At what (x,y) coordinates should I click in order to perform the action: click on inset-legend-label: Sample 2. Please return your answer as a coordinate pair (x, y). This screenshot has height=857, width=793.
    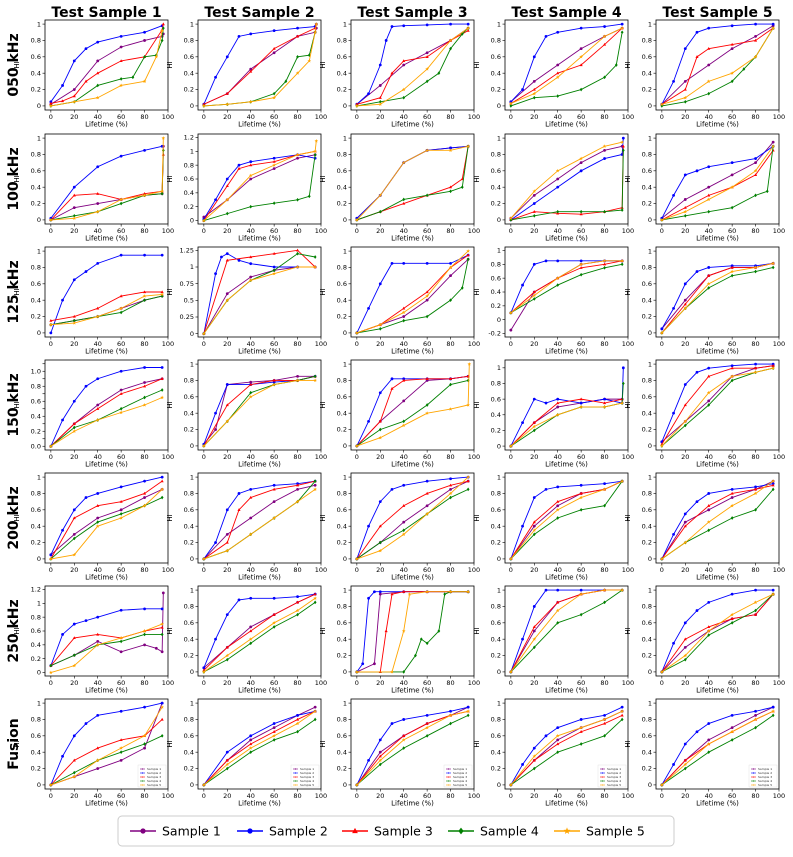
    Looking at the image, I should click on (765, 773).